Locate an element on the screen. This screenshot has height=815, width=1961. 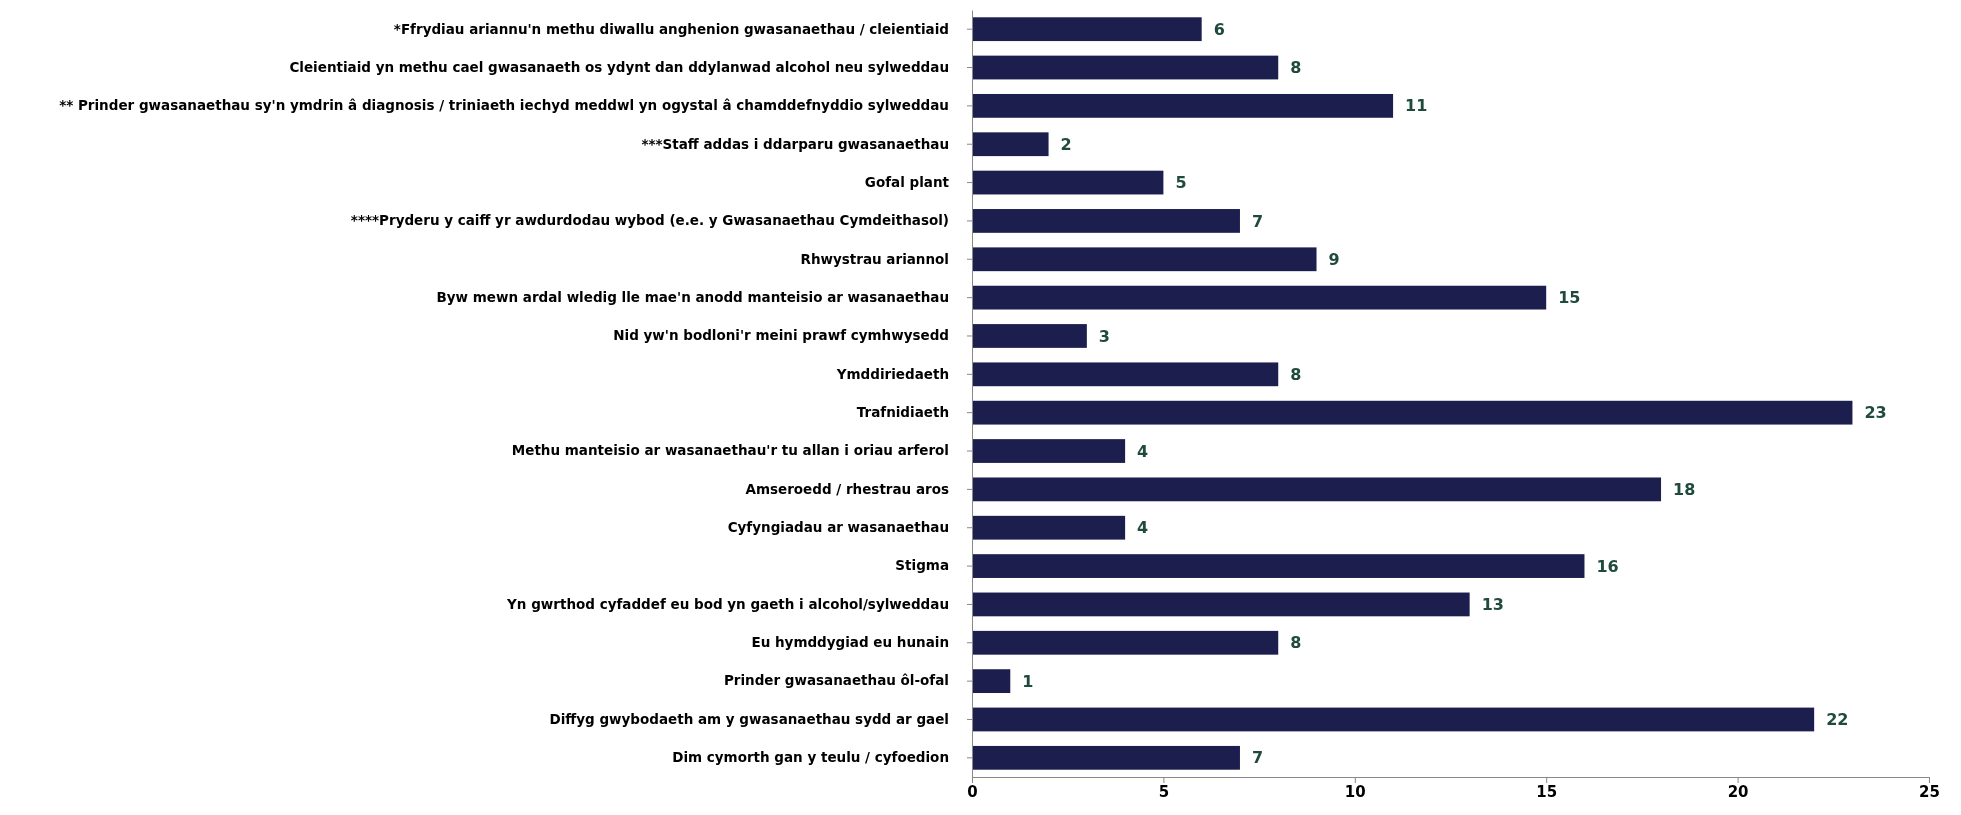
data-label: 5 is located at coordinates (1181, 183).